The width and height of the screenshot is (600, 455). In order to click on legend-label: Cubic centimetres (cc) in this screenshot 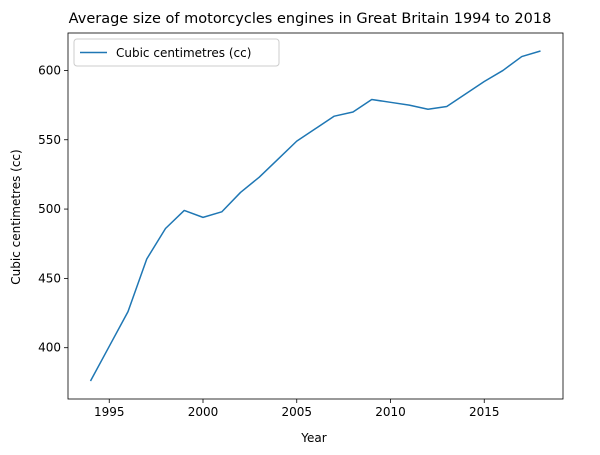, I will do `click(183, 53)`.